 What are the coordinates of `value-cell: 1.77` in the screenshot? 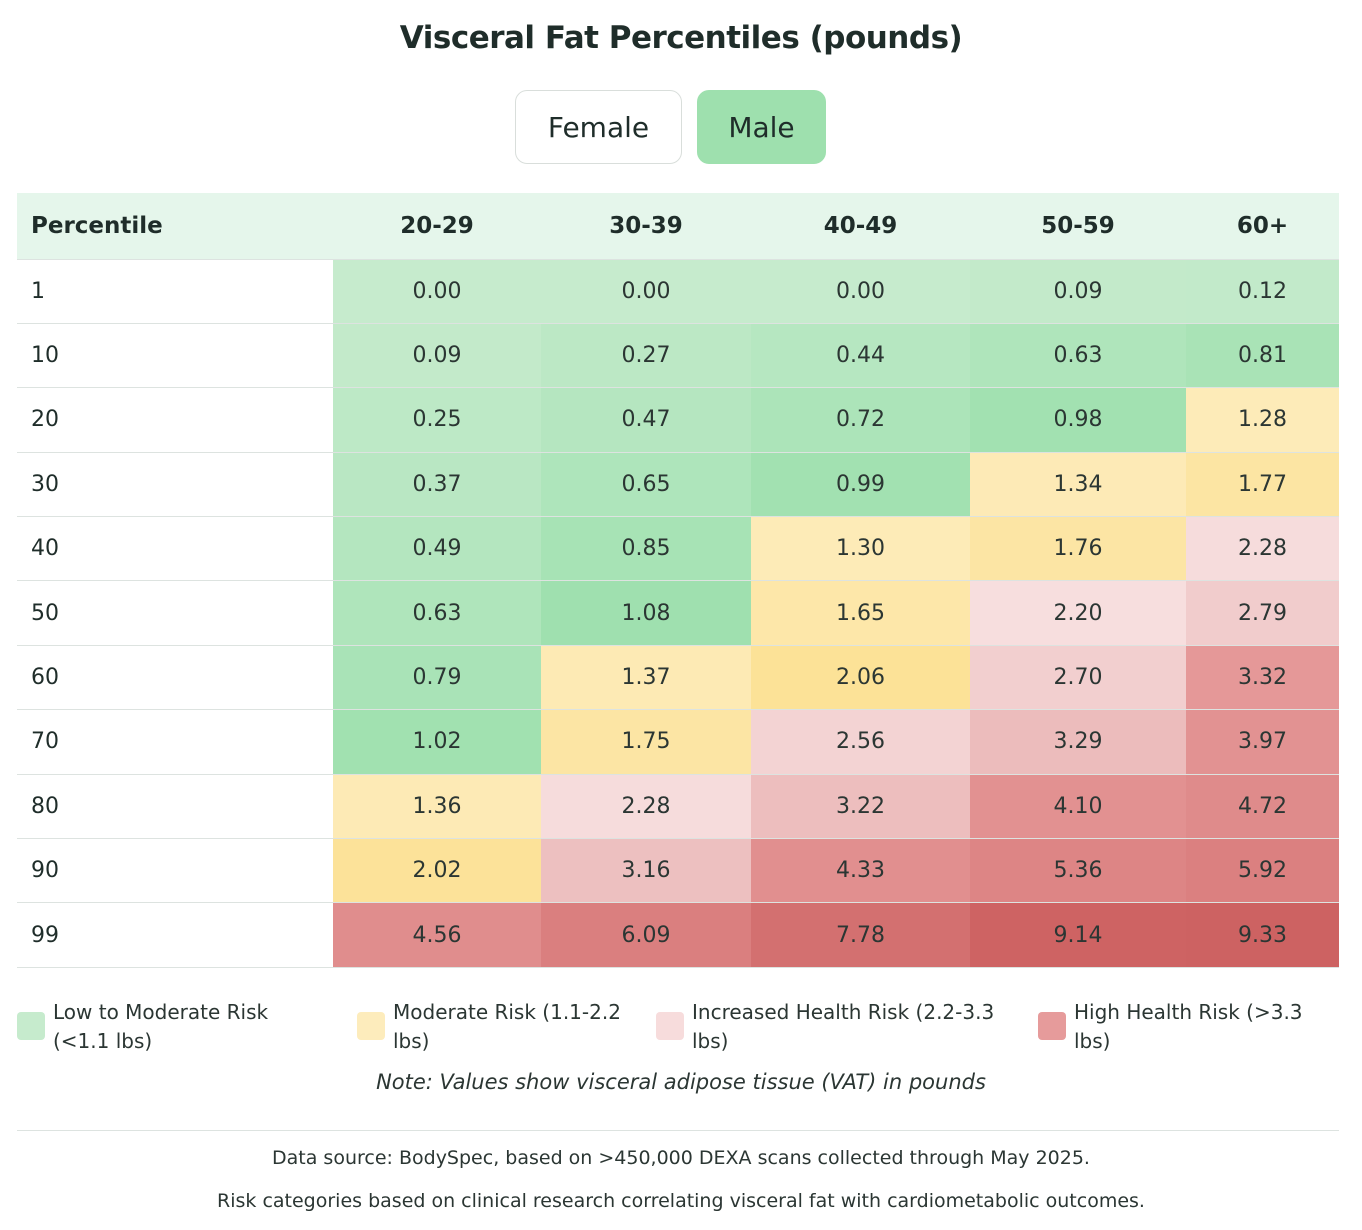 It's located at (1262, 484).